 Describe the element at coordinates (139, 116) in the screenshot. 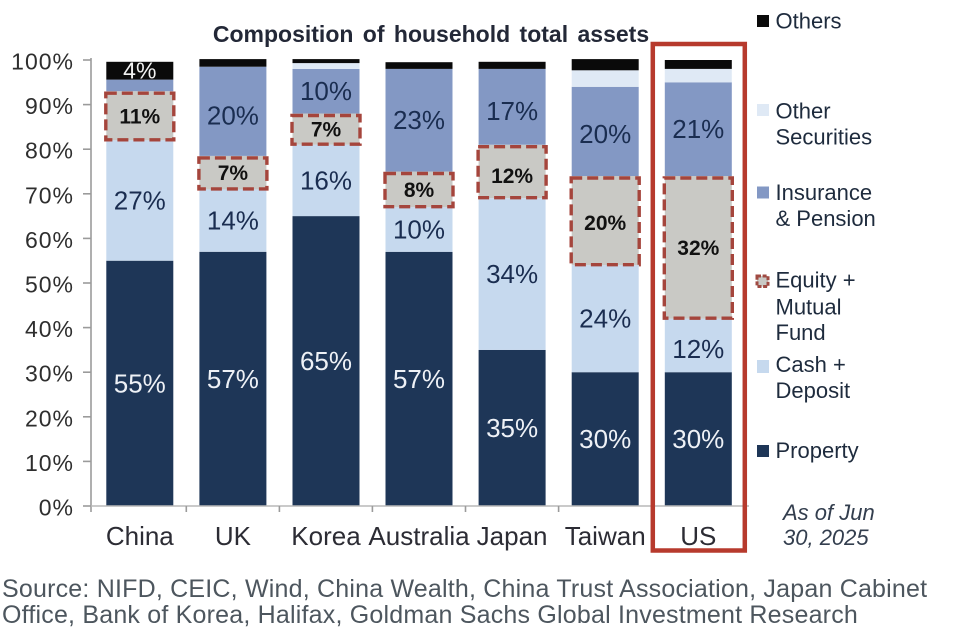

I see `svg-text: 11%` at that location.